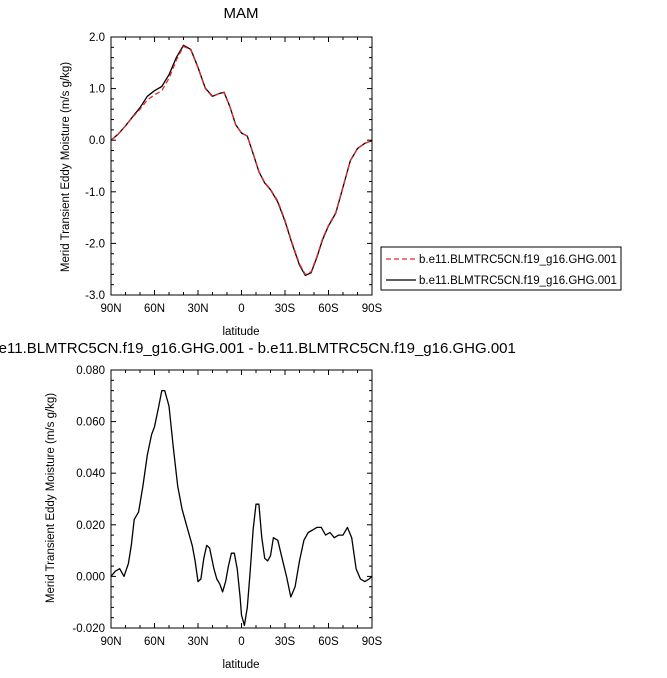  I want to click on top-x-tick-label: 90N, so click(110, 309).